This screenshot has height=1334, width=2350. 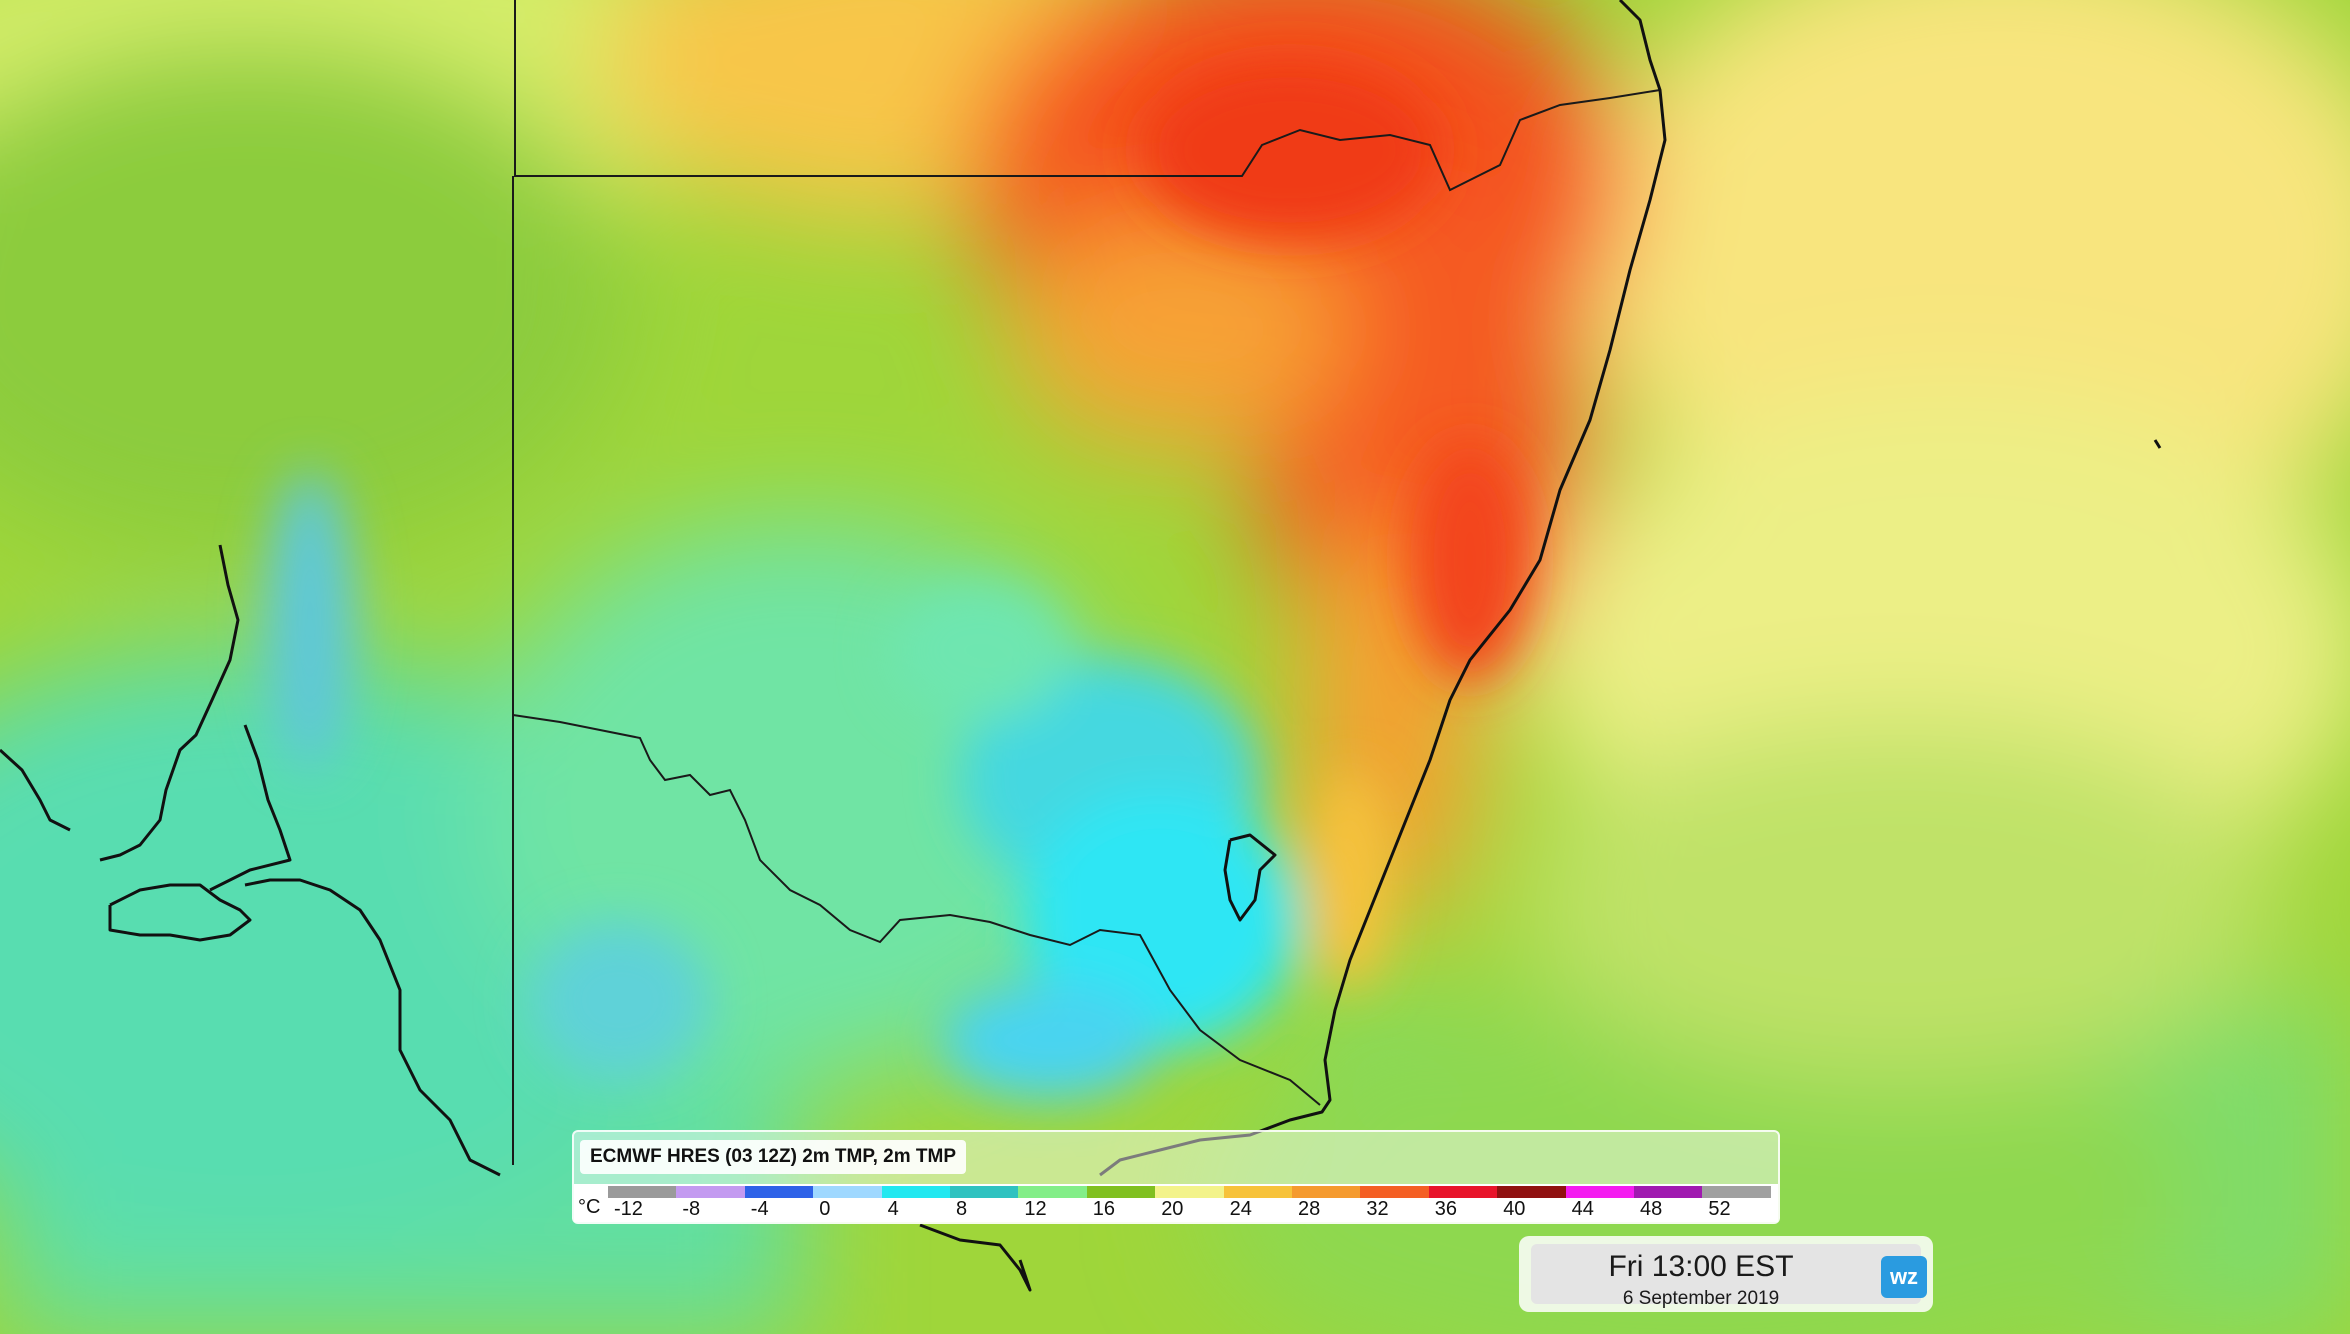 What do you see at coordinates (1104, 1209) in the screenshot?
I see `legend-tick-label: 16` at bounding box center [1104, 1209].